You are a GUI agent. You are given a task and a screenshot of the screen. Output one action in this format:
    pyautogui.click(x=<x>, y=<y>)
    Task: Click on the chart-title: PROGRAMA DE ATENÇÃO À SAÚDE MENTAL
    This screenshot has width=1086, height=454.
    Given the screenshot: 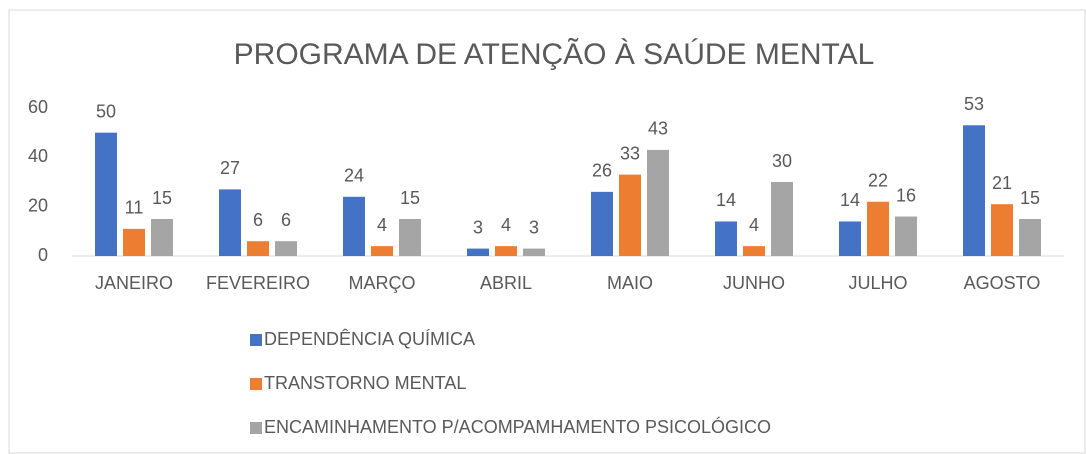 What is the action you would take?
    pyautogui.click(x=554, y=54)
    